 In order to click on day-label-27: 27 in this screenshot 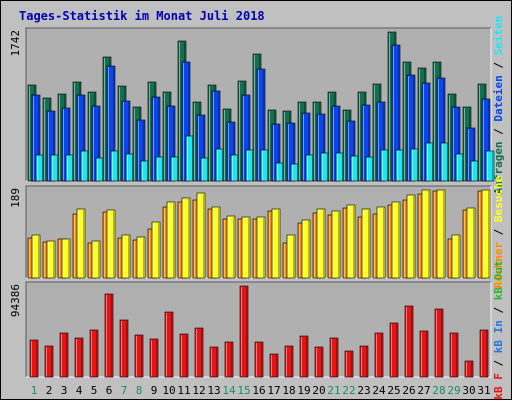, I will do `click(423, 390)`.